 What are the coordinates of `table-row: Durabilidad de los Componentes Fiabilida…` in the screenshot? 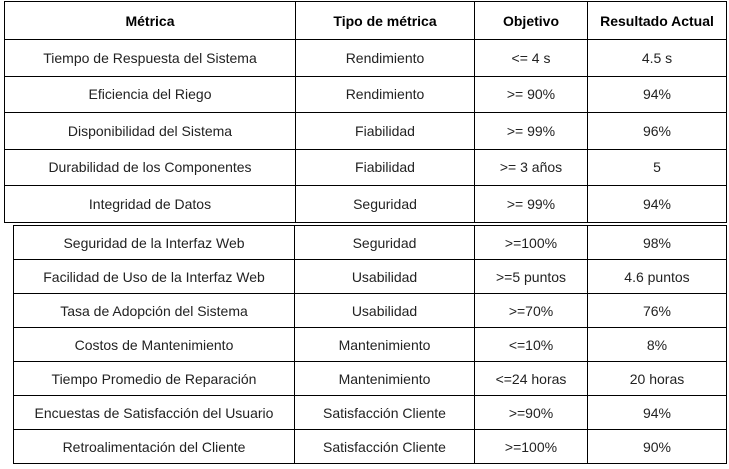 It's located at (365, 167).